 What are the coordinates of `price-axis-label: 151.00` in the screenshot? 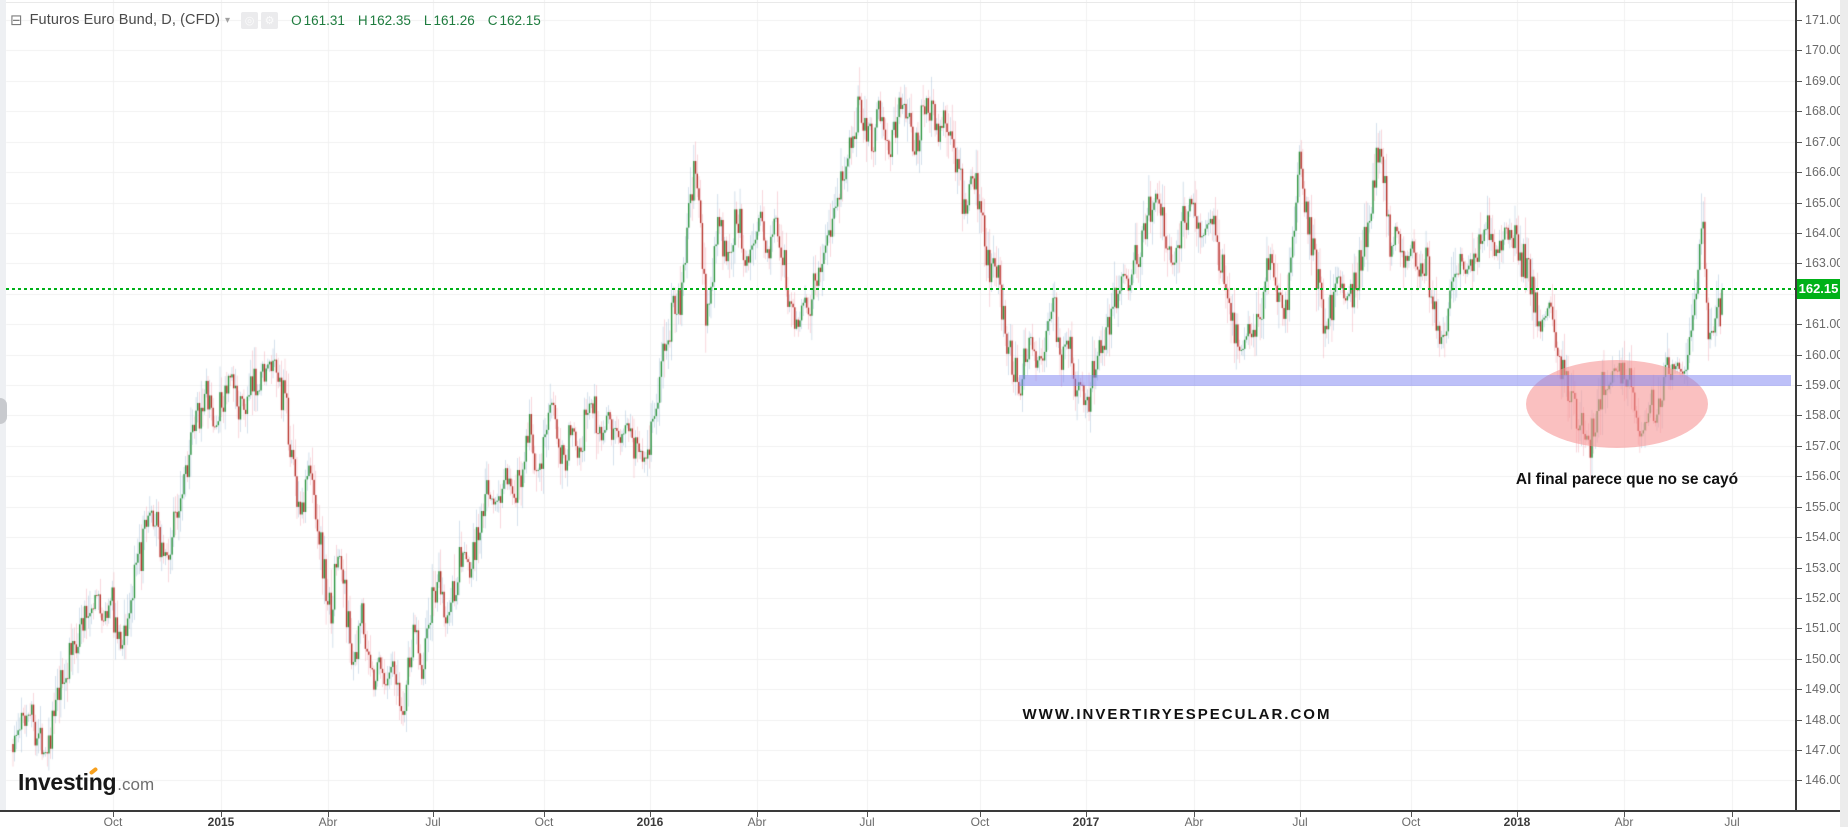 It's located at (1824, 628).